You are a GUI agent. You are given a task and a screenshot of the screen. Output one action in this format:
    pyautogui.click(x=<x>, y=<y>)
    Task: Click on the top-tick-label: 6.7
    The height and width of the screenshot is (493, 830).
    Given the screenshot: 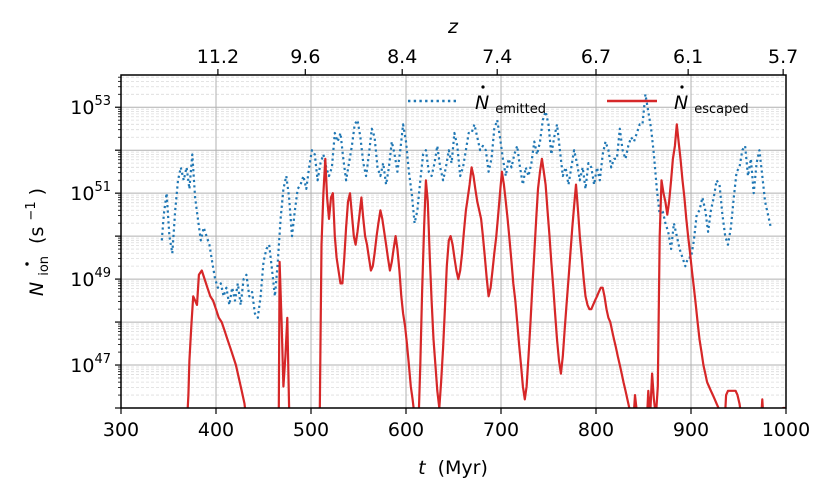 What is the action you would take?
    pyautogui.click(x=596, y=57)
    